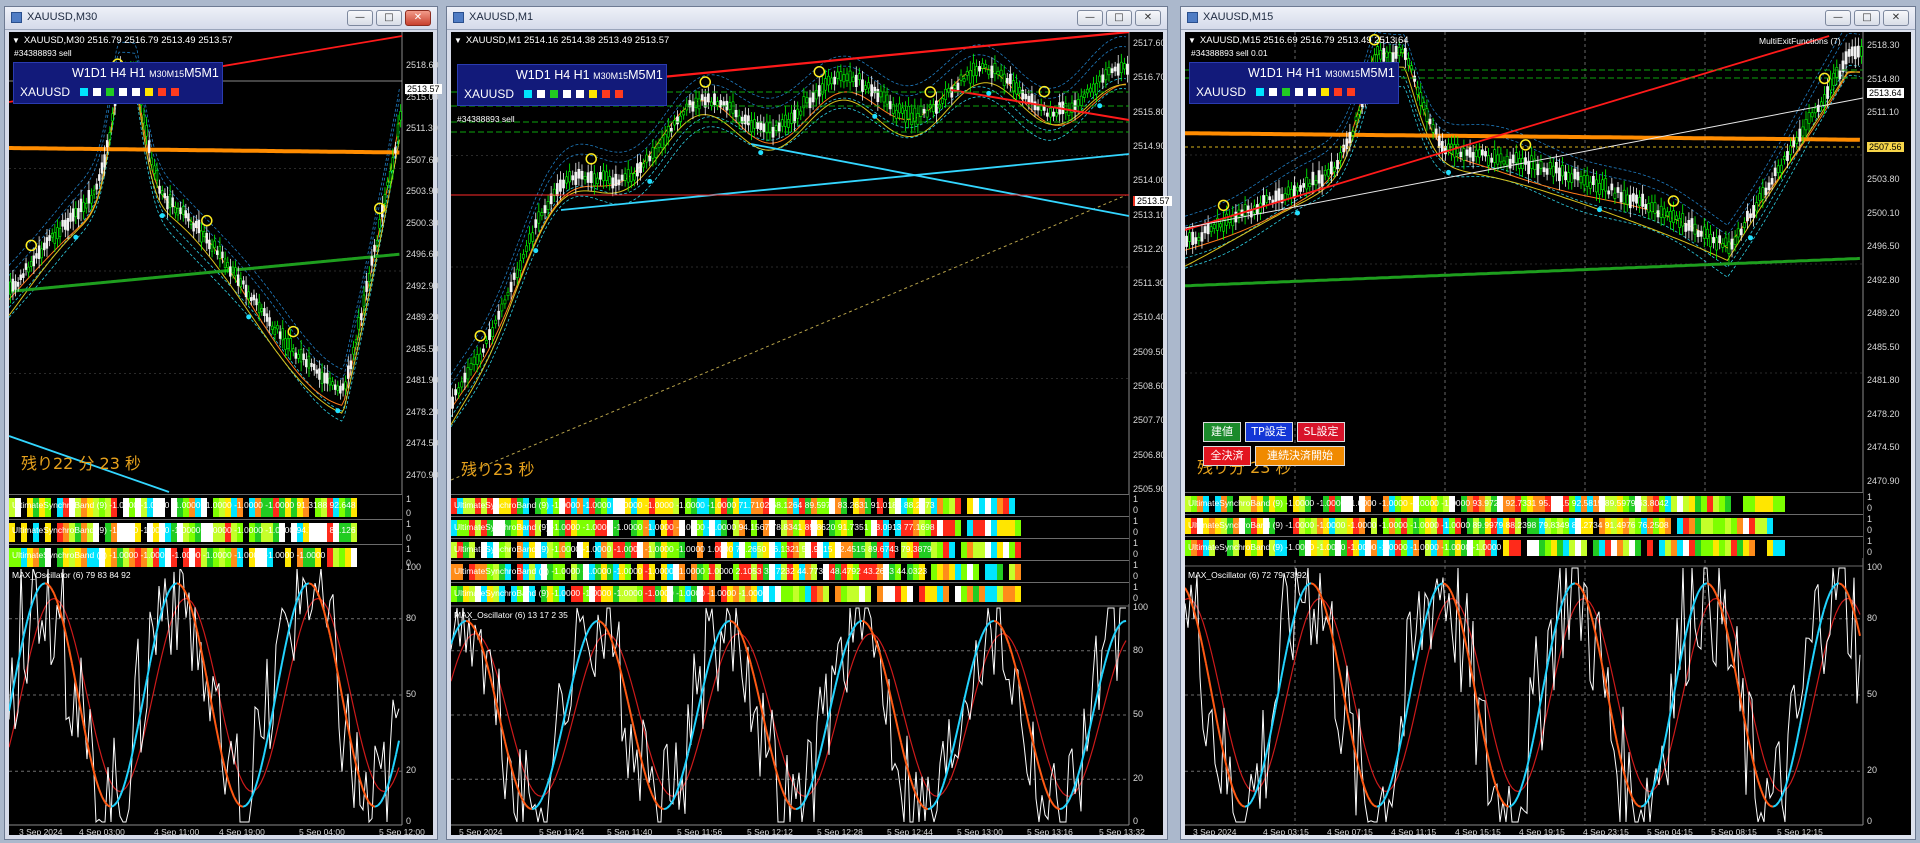  I want to click on window-titlebar: XAUUSD,M1 — □ ✕, so click(807, 18).